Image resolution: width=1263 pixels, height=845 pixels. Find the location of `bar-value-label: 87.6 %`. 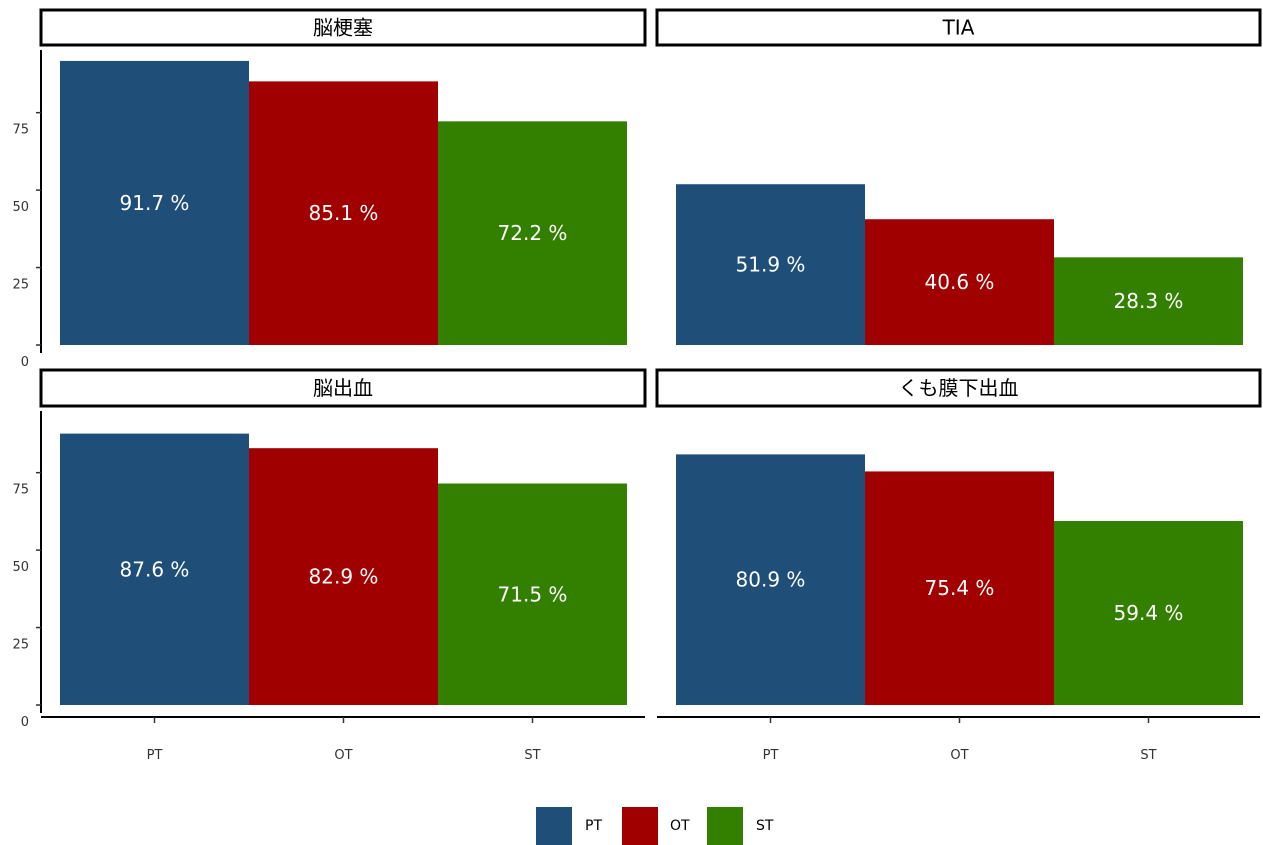

bar-value-label: 87.6 % is located at coordinates (155, 569).